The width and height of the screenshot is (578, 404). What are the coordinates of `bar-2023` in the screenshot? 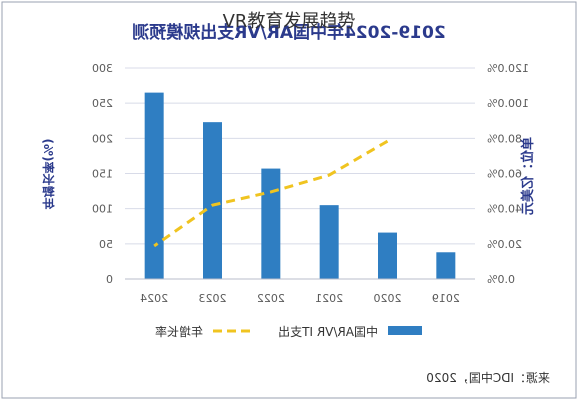 It's located at (212, 200).